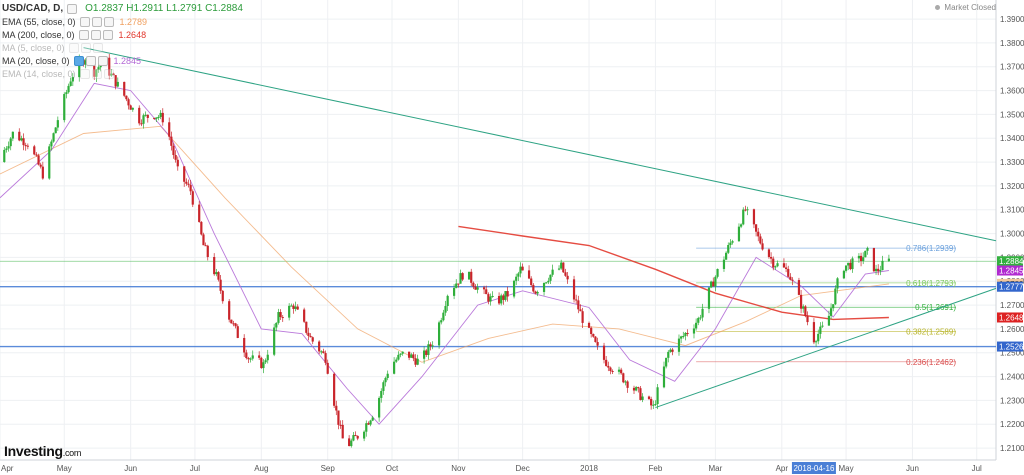 The width and height of the screenshot is (1024, 475). I want to click on legend-indicator-row: MA (20, close, 0) 1.2845, so click(122, 60).